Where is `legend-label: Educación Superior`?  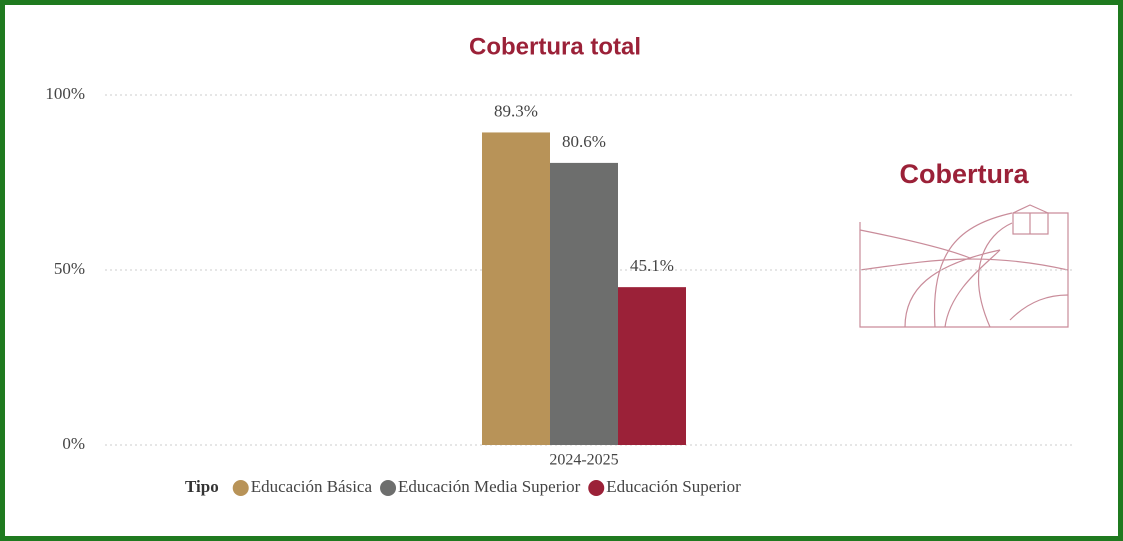 legend-label: Educación Superior is located at coordinates (673, 486).